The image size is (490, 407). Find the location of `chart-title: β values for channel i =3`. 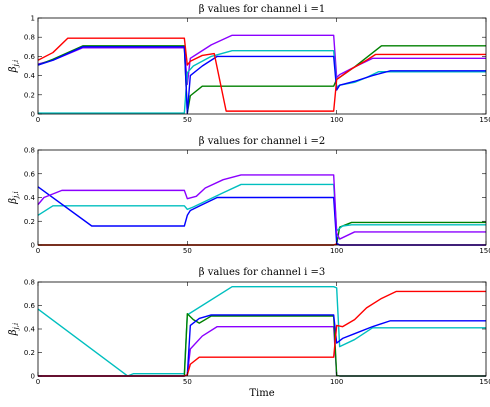

chart-title: β values for channel i =3 is located at coordinates (262, 272).